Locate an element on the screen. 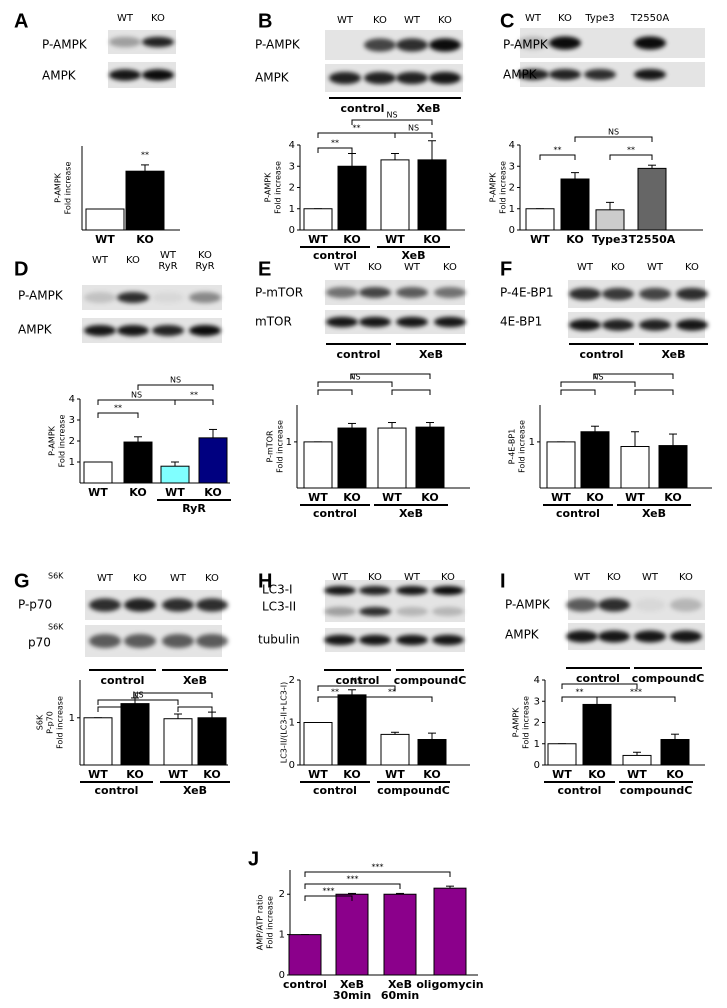 The height and width of the screenshot is (1008, 727). y-axis-label: LC3-II/(LC3-II+LC3-I) is located at coordinates (284, 723).